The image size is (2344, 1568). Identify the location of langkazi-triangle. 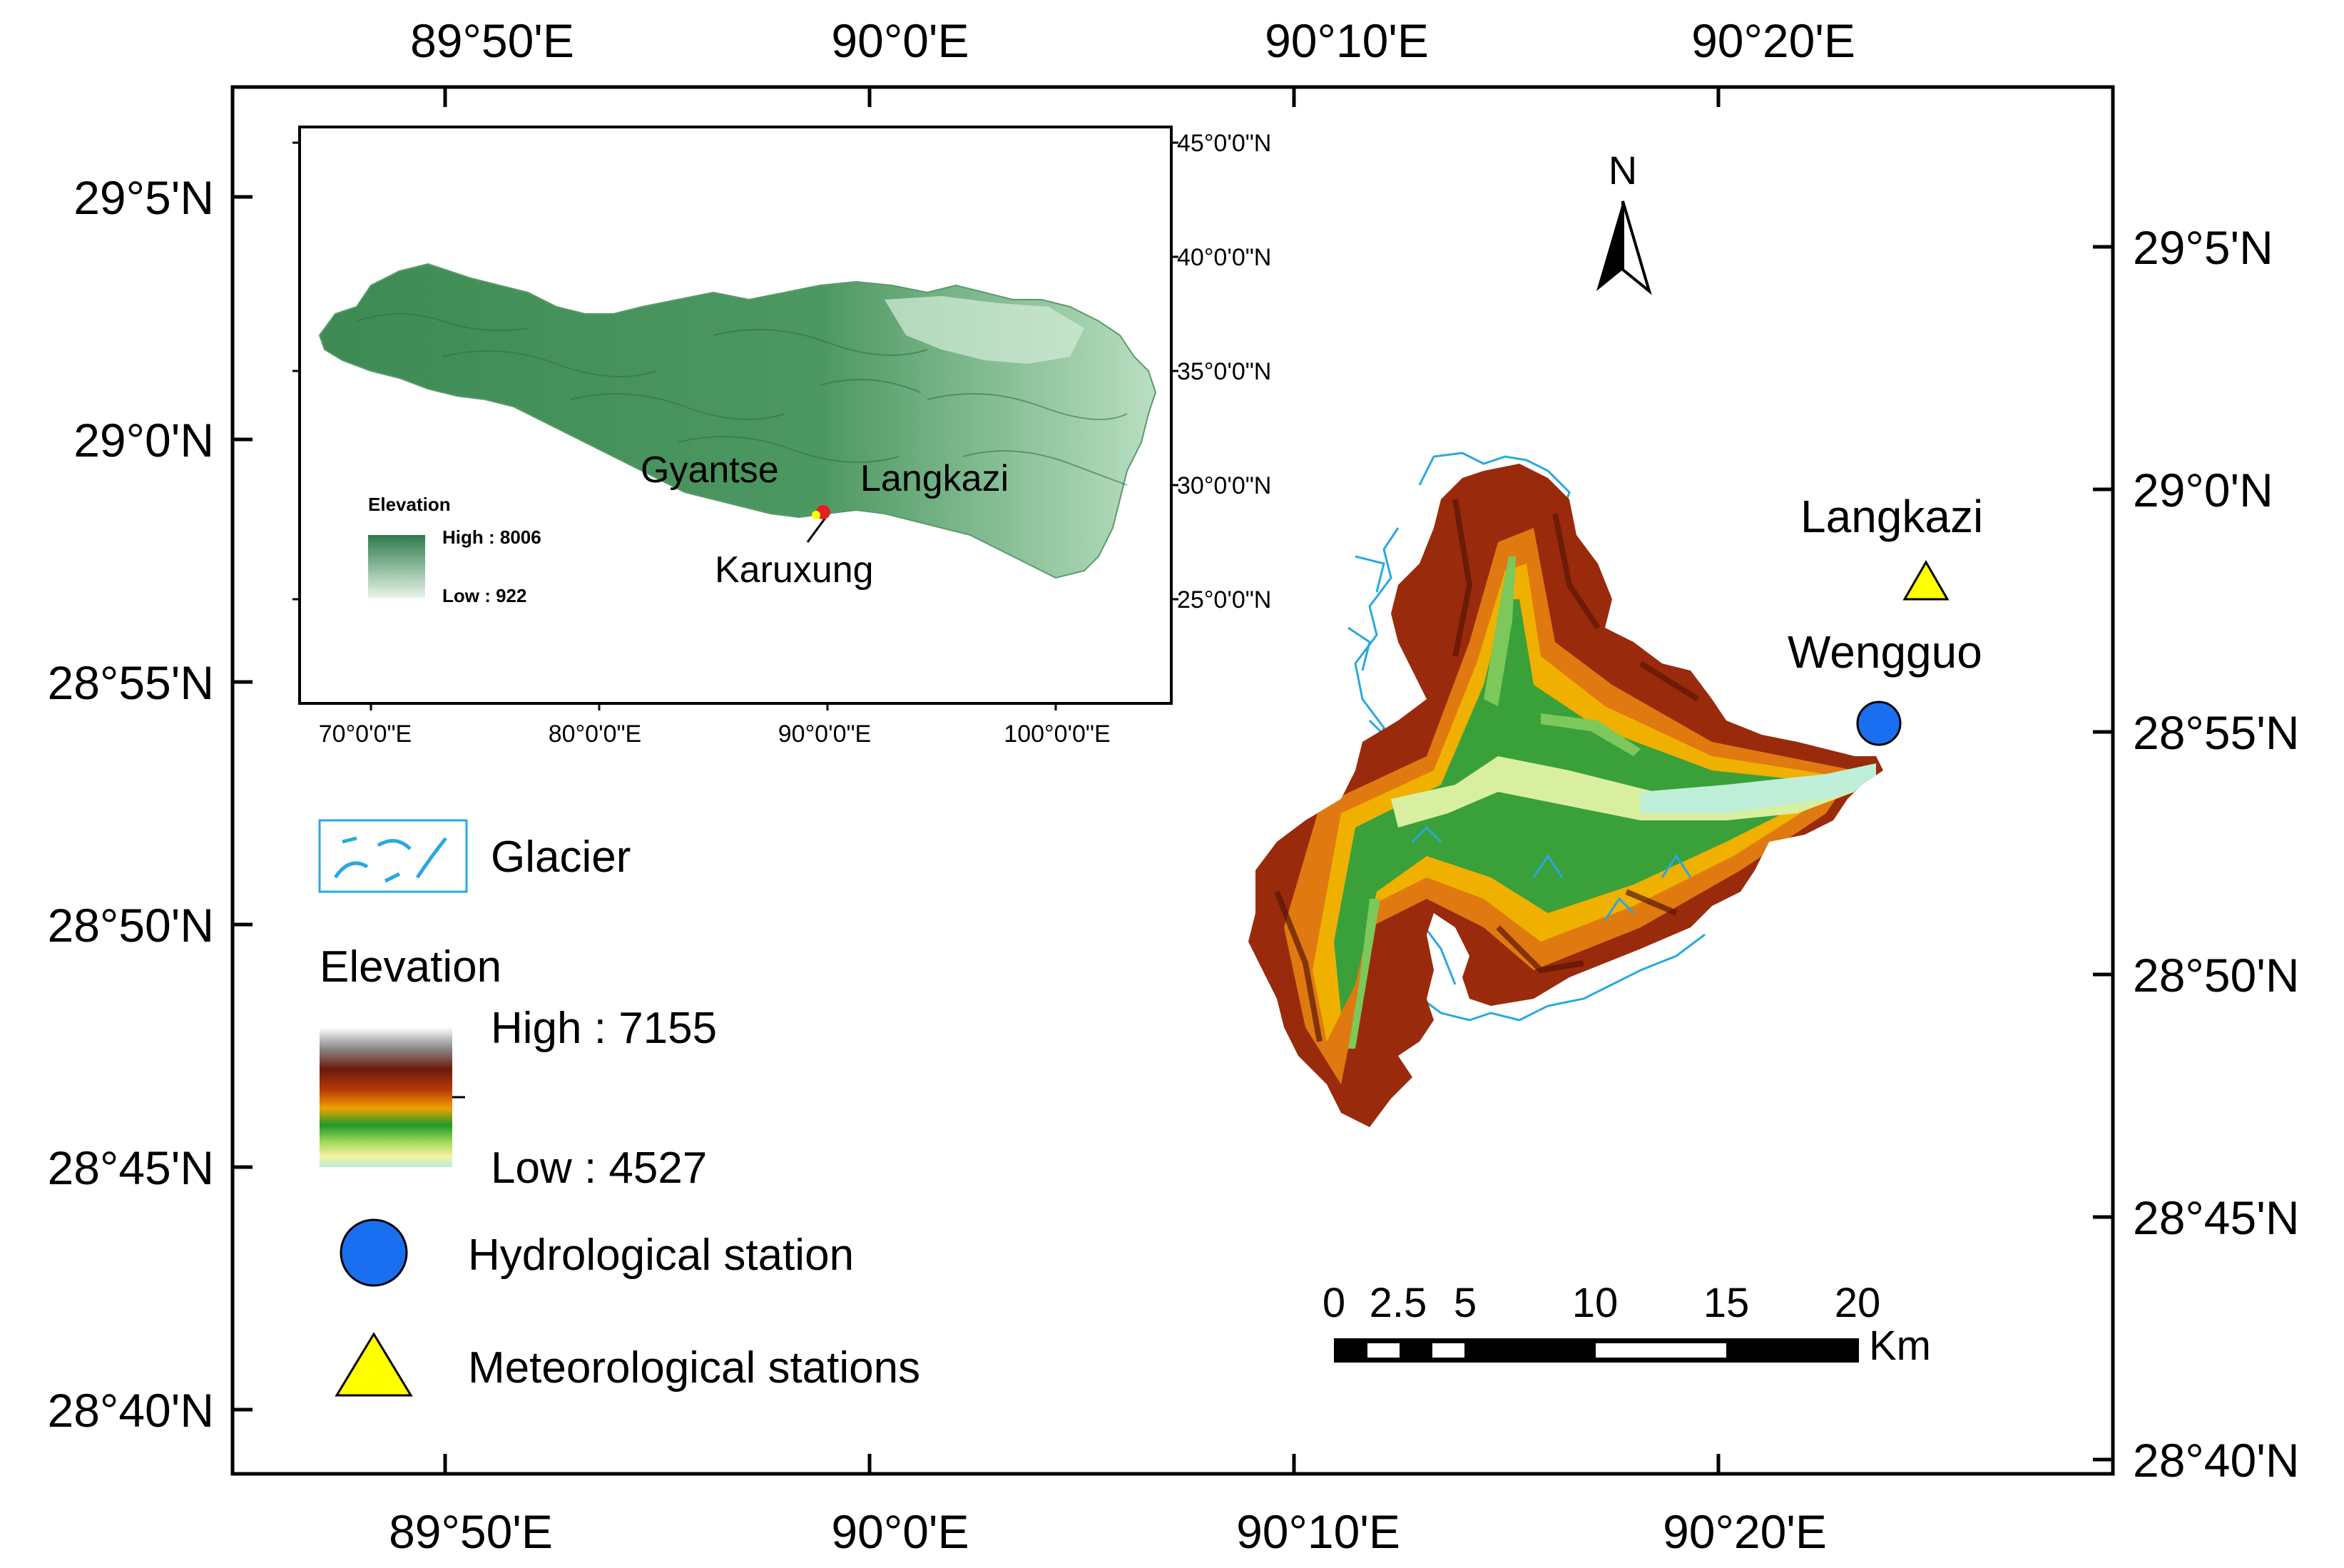
(1926, 580).